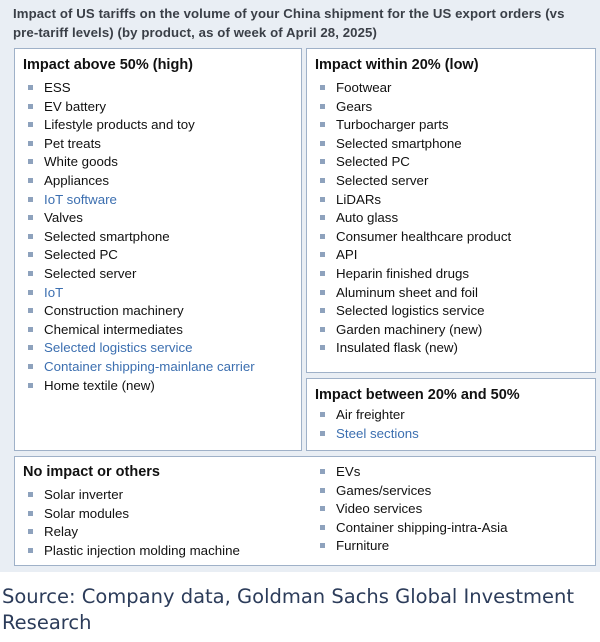  Describe the element at coordinates (158, 88) in the screenshot. I see `list-item: ESS` at that location.